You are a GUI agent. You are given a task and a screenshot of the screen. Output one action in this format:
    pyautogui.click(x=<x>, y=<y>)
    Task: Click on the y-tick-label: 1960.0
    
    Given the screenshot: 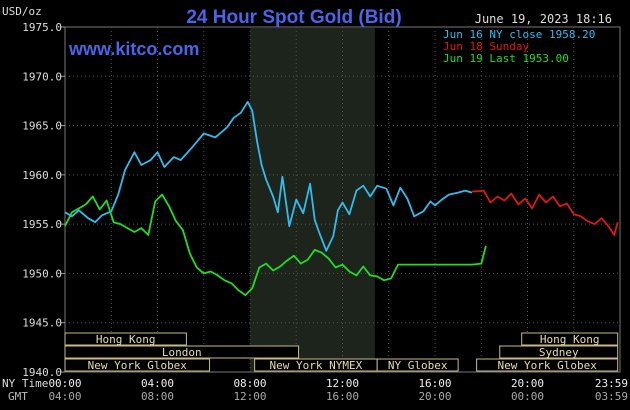 What is the action you would take?
    pyautogui.click(x=42, y=175)
    